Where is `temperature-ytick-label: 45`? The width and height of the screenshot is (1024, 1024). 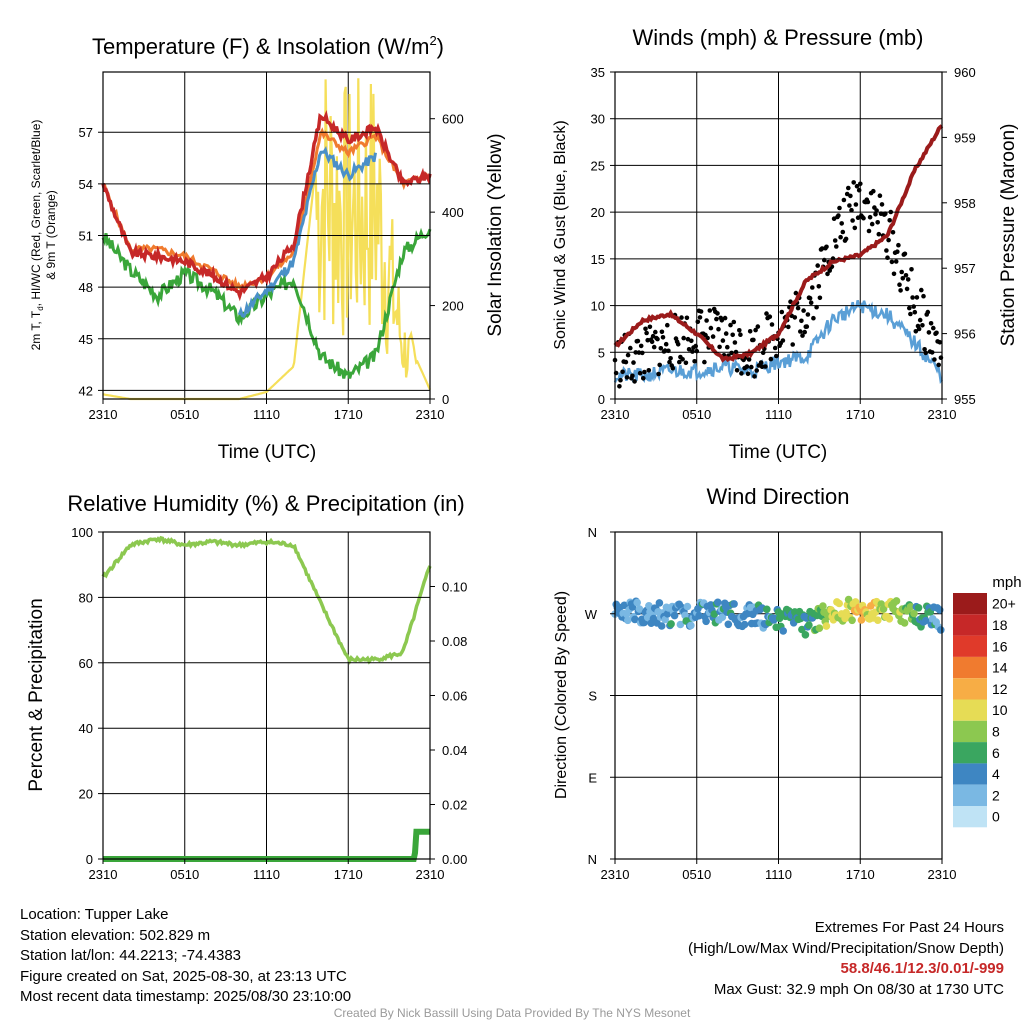 temperature-ytick-label: 45 is located at coordinates (86, 339).